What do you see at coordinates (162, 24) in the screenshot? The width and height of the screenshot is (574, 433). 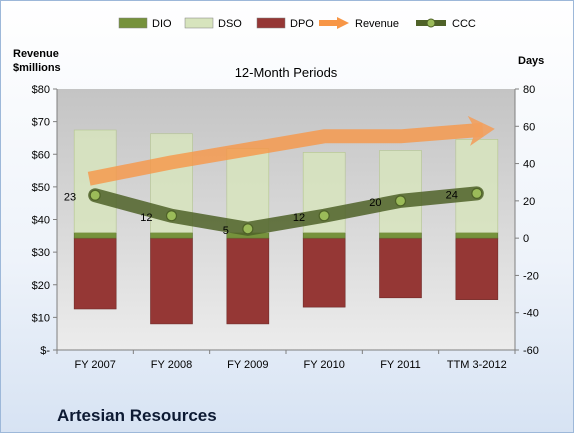 I see `legend-label: DIO` at bounding box center [162, 24].